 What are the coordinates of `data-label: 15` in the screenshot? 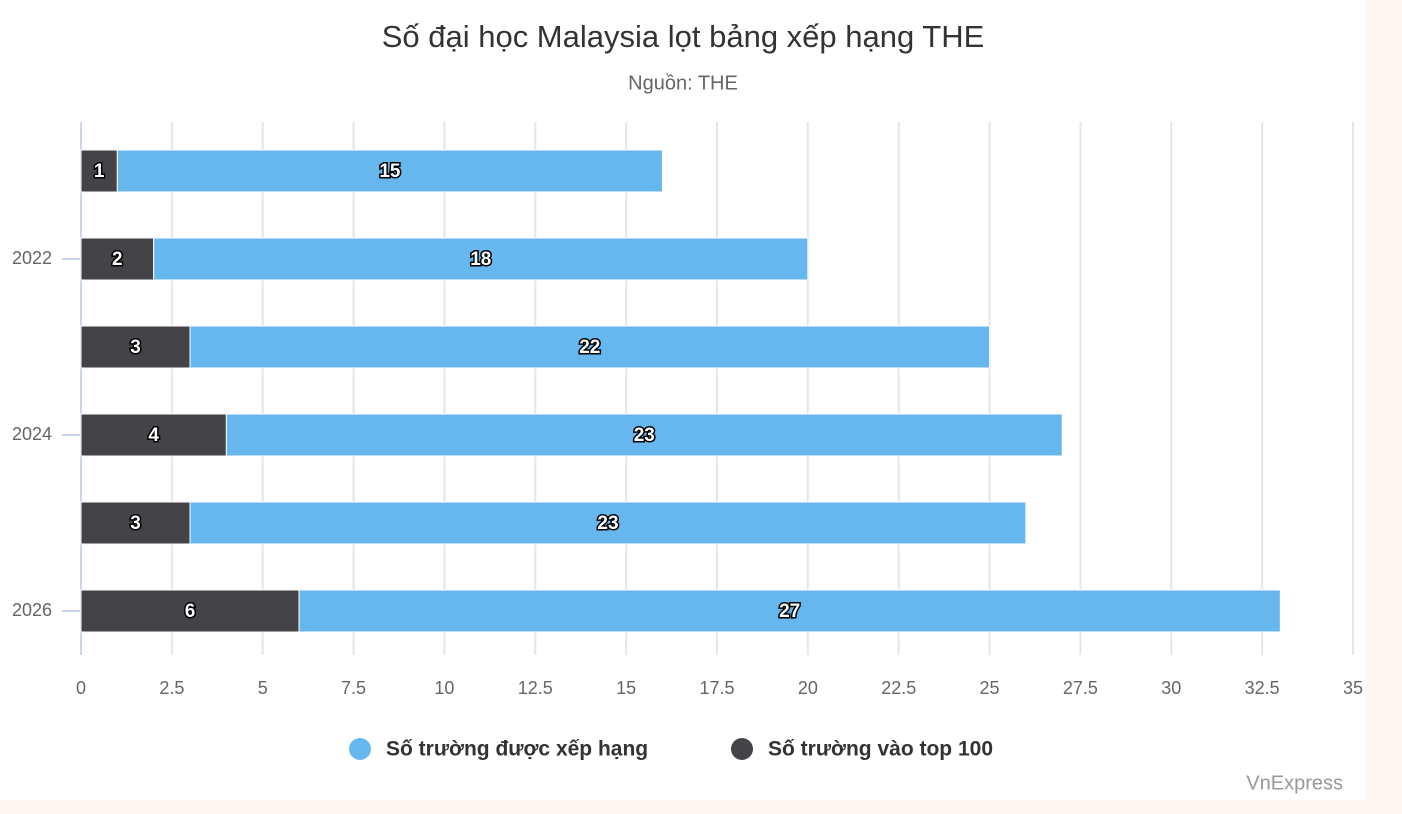 It's located at (390, 171).